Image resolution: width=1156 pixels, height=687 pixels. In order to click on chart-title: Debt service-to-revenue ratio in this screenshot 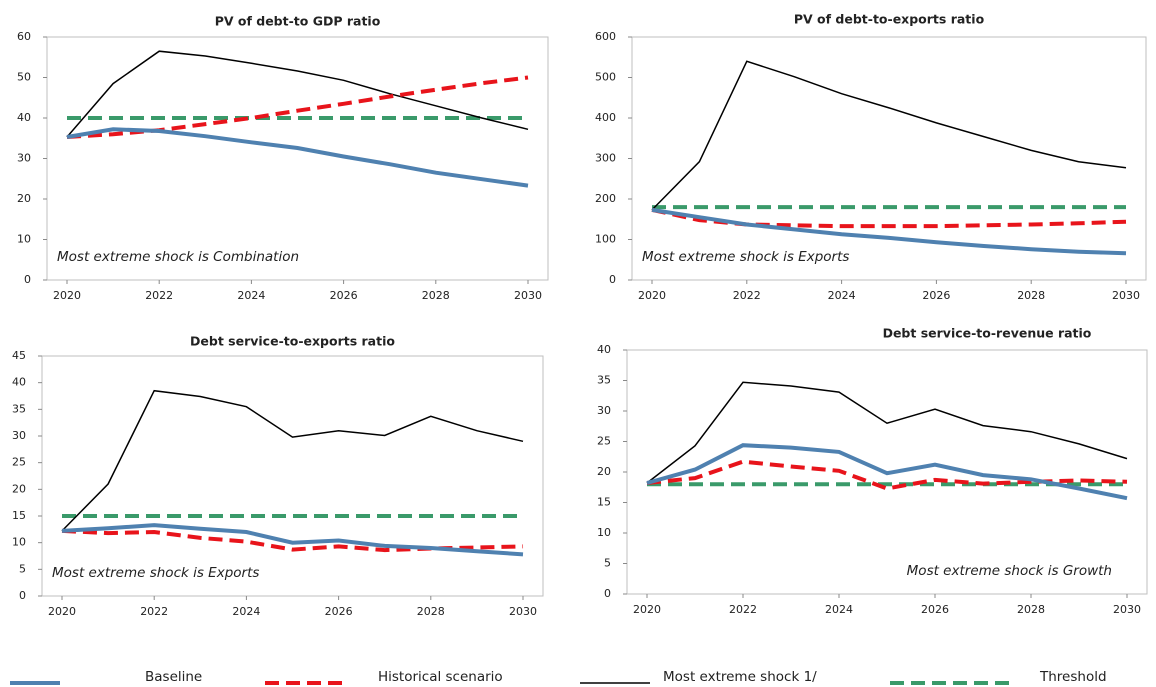, I will do `click(987, 333)`.